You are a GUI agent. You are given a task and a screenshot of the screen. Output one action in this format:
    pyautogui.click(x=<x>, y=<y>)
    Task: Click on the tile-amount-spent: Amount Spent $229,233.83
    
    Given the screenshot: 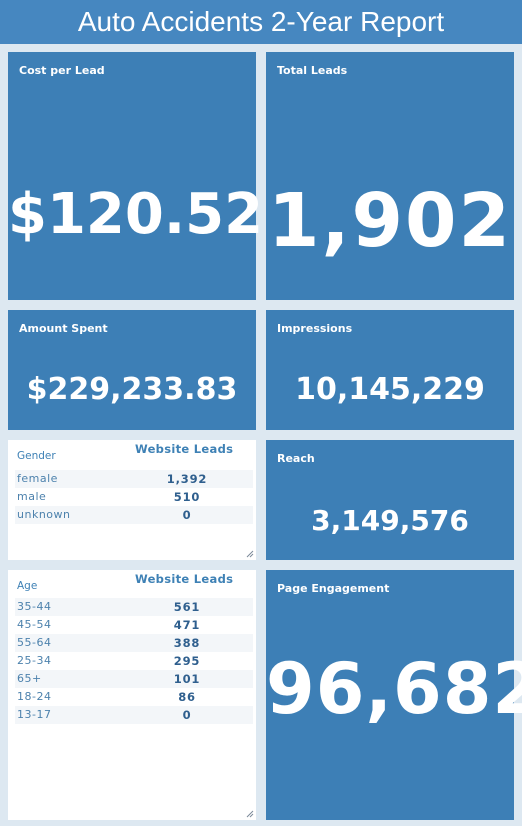 What is the action you would take?
    pyautogui.click(x=132, y=370)
    